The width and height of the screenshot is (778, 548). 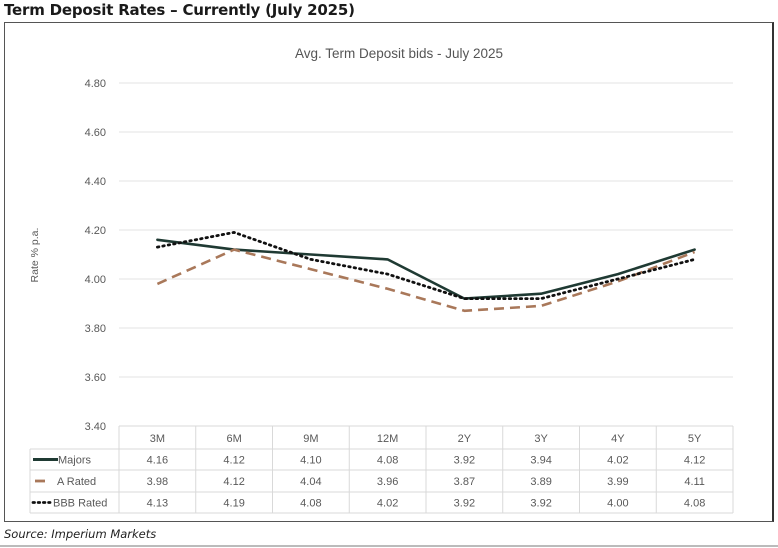 I want to click on table-cell-value: 3.94, so click(x=540, y=461).